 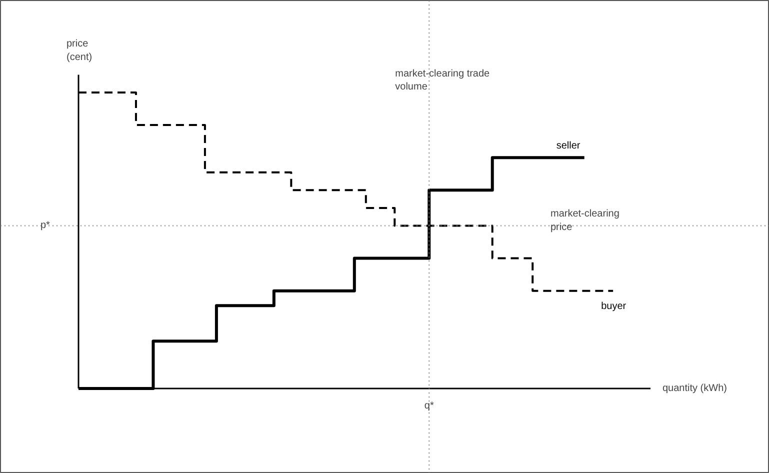 What do you see at coordinates (568, 146) in the screenshot?
I see `series-label: seller` at bounding box center [568, 146].